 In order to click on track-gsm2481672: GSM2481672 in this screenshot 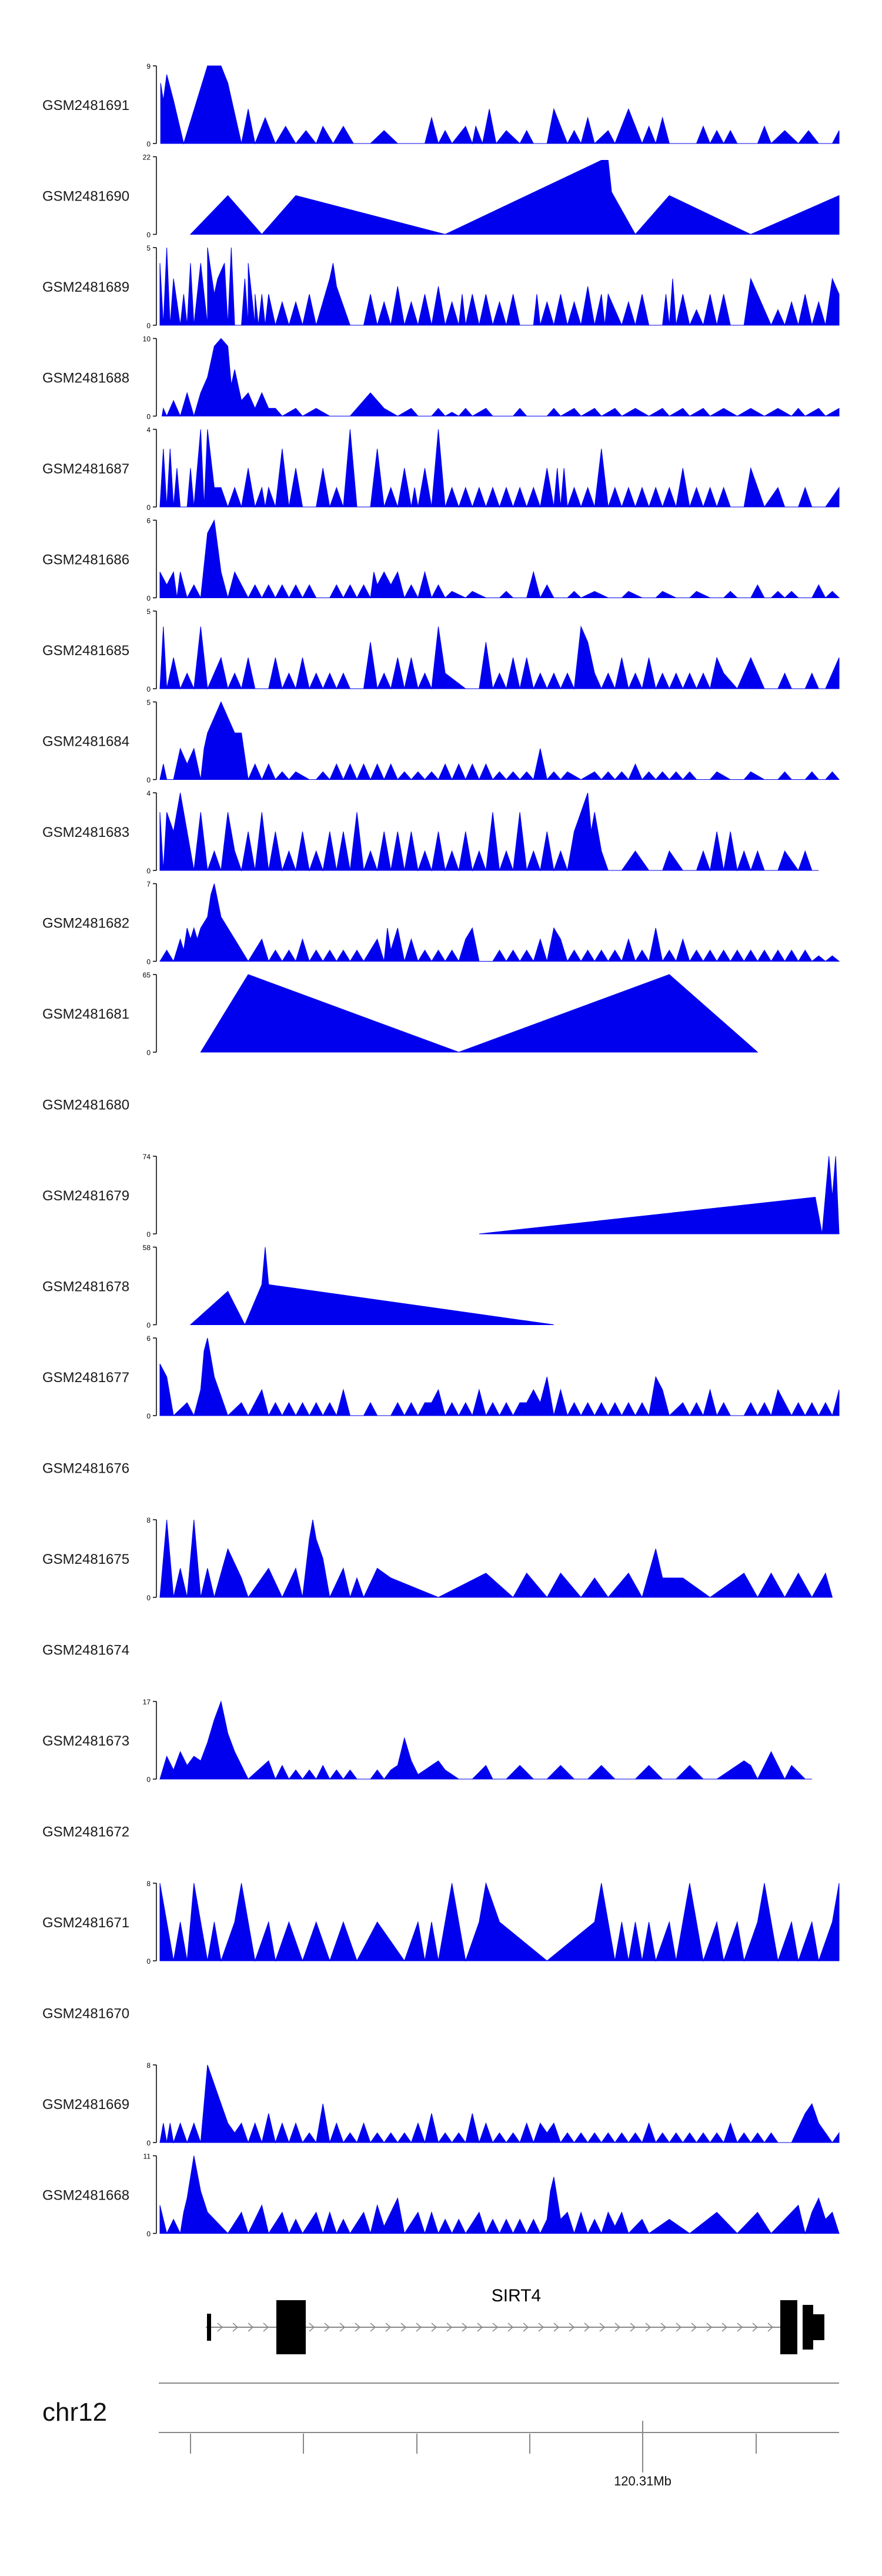, I will do `click(85, 1832)`.